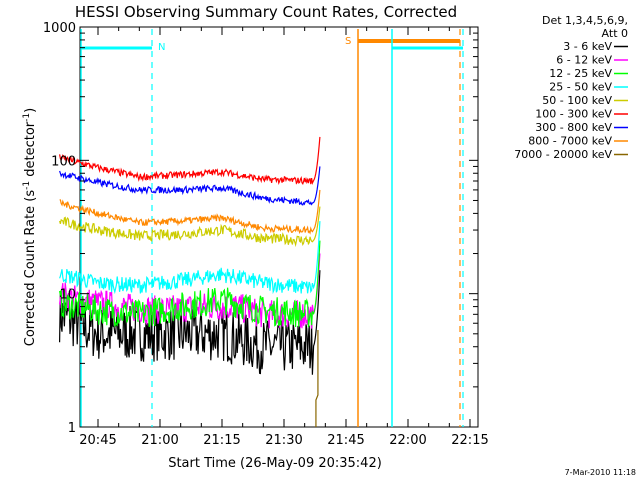 The width and height of the screenshot is (640, 480). I want to click on x-tick-label: 21:00, so click(159, 440).